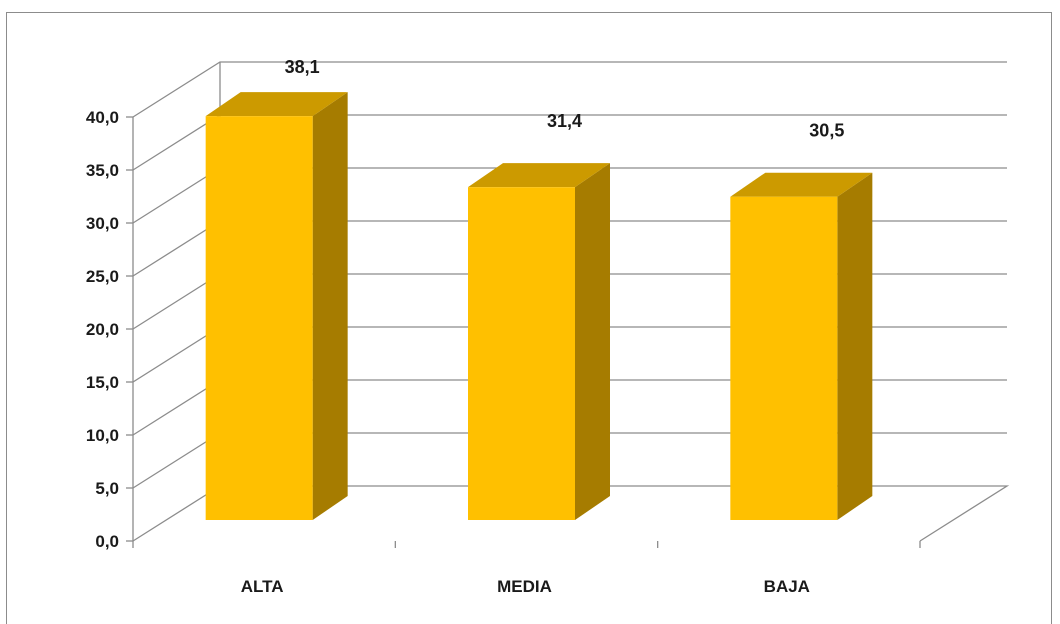 This screenshot has width=1060, height=624. I want to click on y-tick-label: 40,0, so click(102, 117).